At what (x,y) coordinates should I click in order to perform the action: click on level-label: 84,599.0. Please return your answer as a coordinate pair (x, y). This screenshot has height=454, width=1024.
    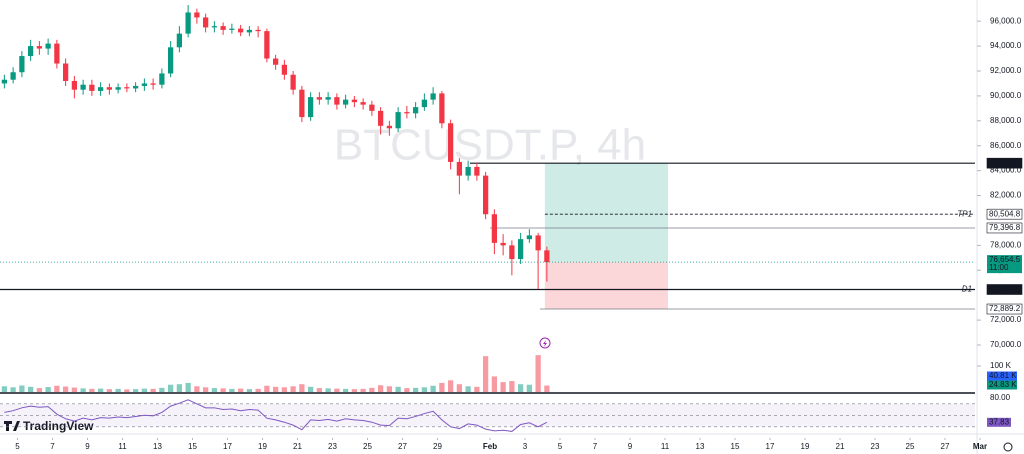
    Looking at the image, I should click on (1005, 162).